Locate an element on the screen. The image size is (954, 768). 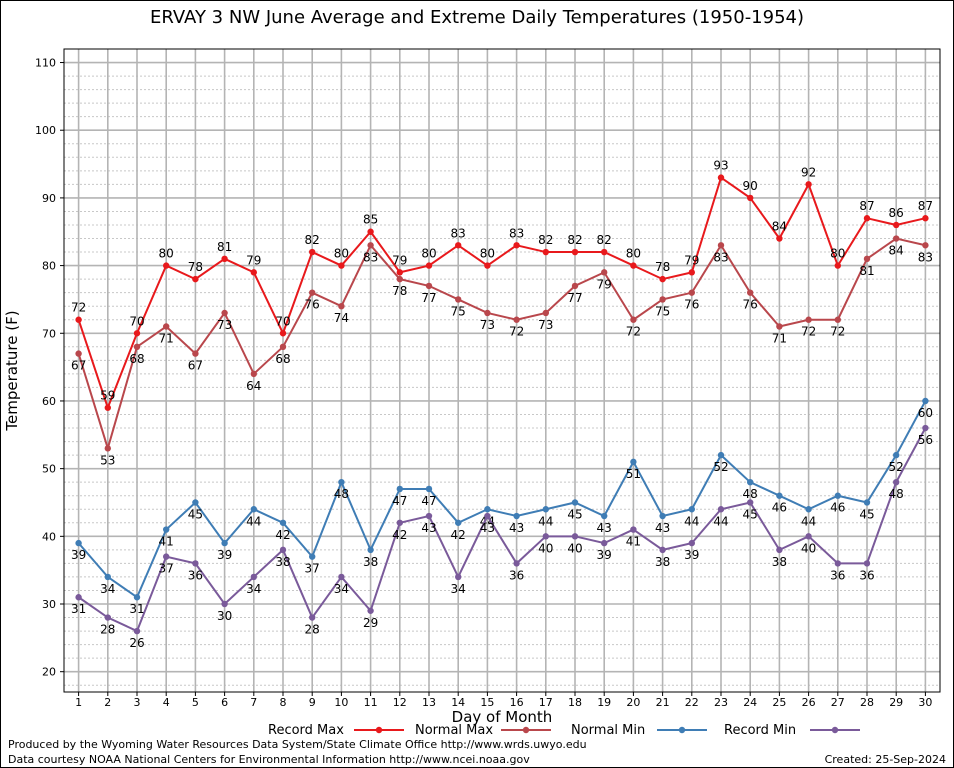
y-tick-label: 20 is located at coordinates (49, 672).